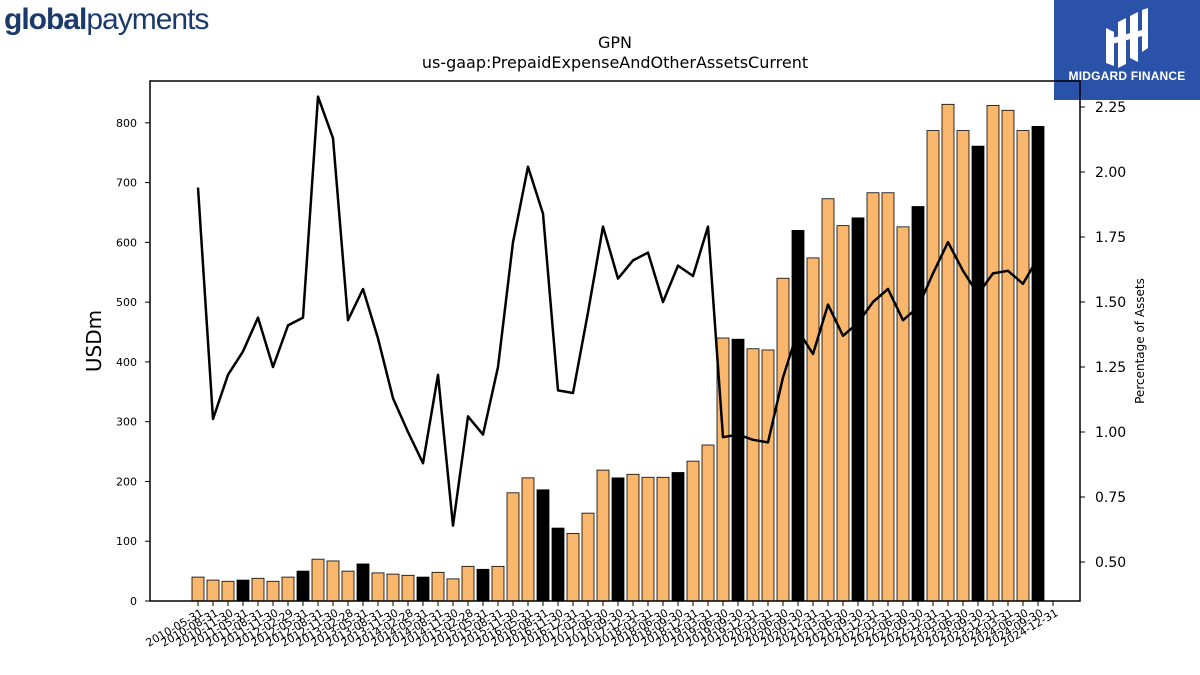 The image size is (1200, 675). I want to click on y2-tick-label-1.00: 1.00, so click(1110, 433).